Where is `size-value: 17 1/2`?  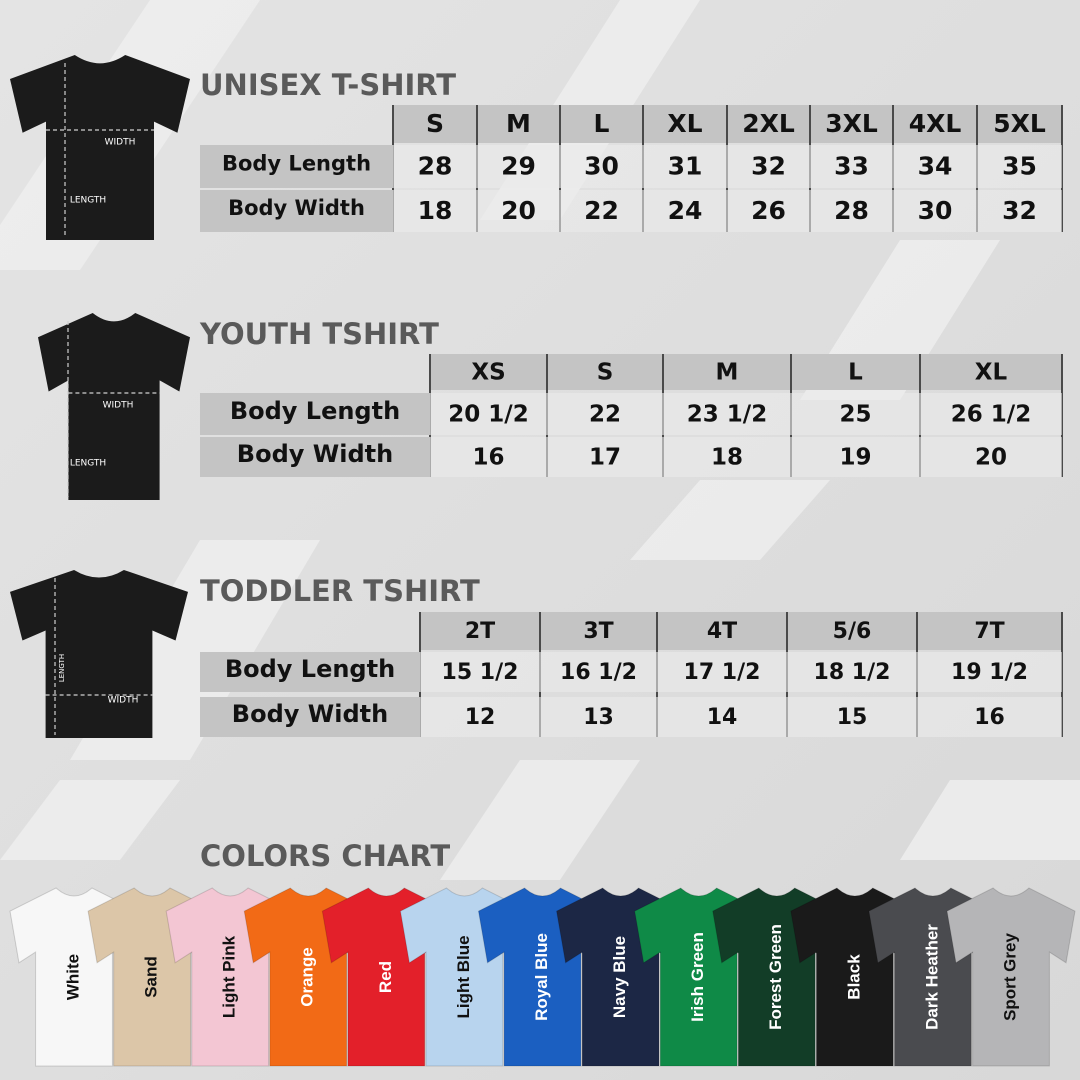
size-value: 17 1/2 is located at coordinates (722, 672).